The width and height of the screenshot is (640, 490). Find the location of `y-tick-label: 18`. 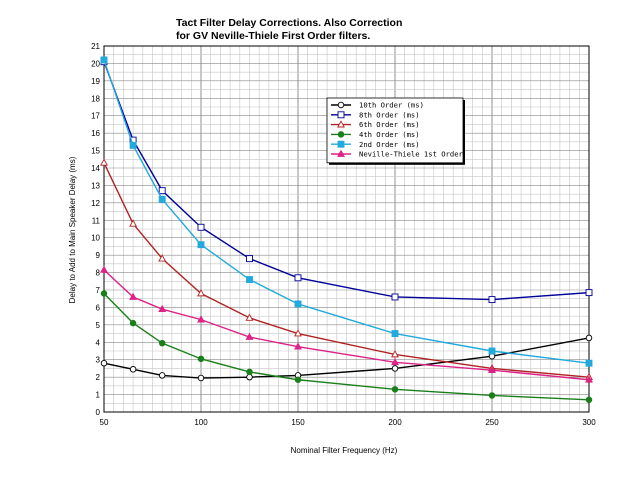

y-tick-label: 18 is located at coordinates (95, 98).